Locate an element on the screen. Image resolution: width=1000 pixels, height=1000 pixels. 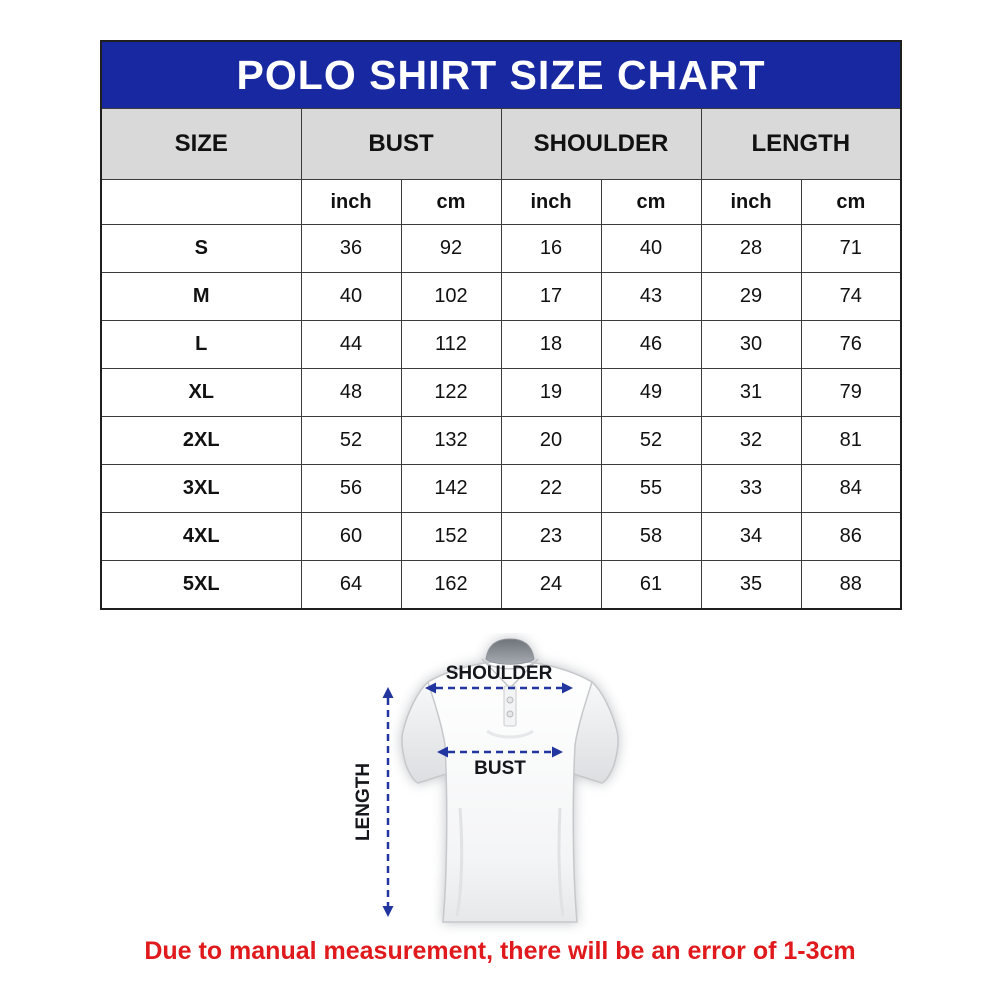
table-row-xl: XL 48 122 19 49 31 79 is located at coordinates (501, 392).